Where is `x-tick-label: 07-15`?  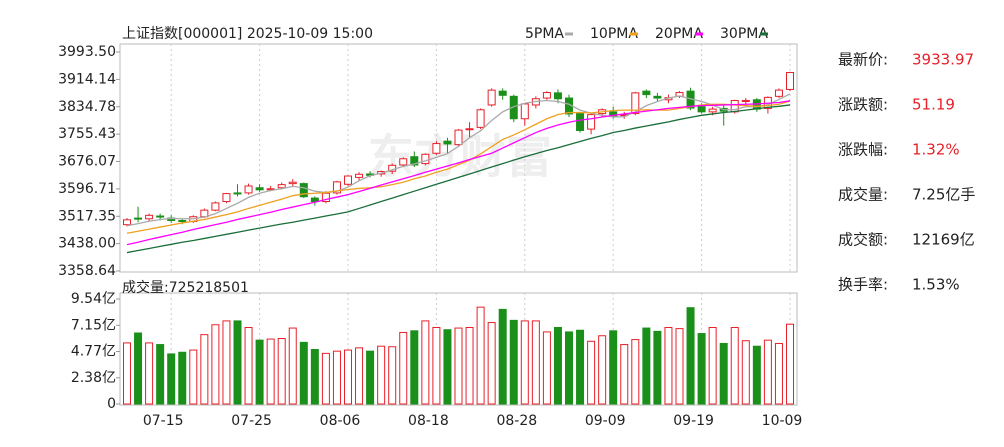
x-tick-label: 07-15 is located at coordinates (163, 421).